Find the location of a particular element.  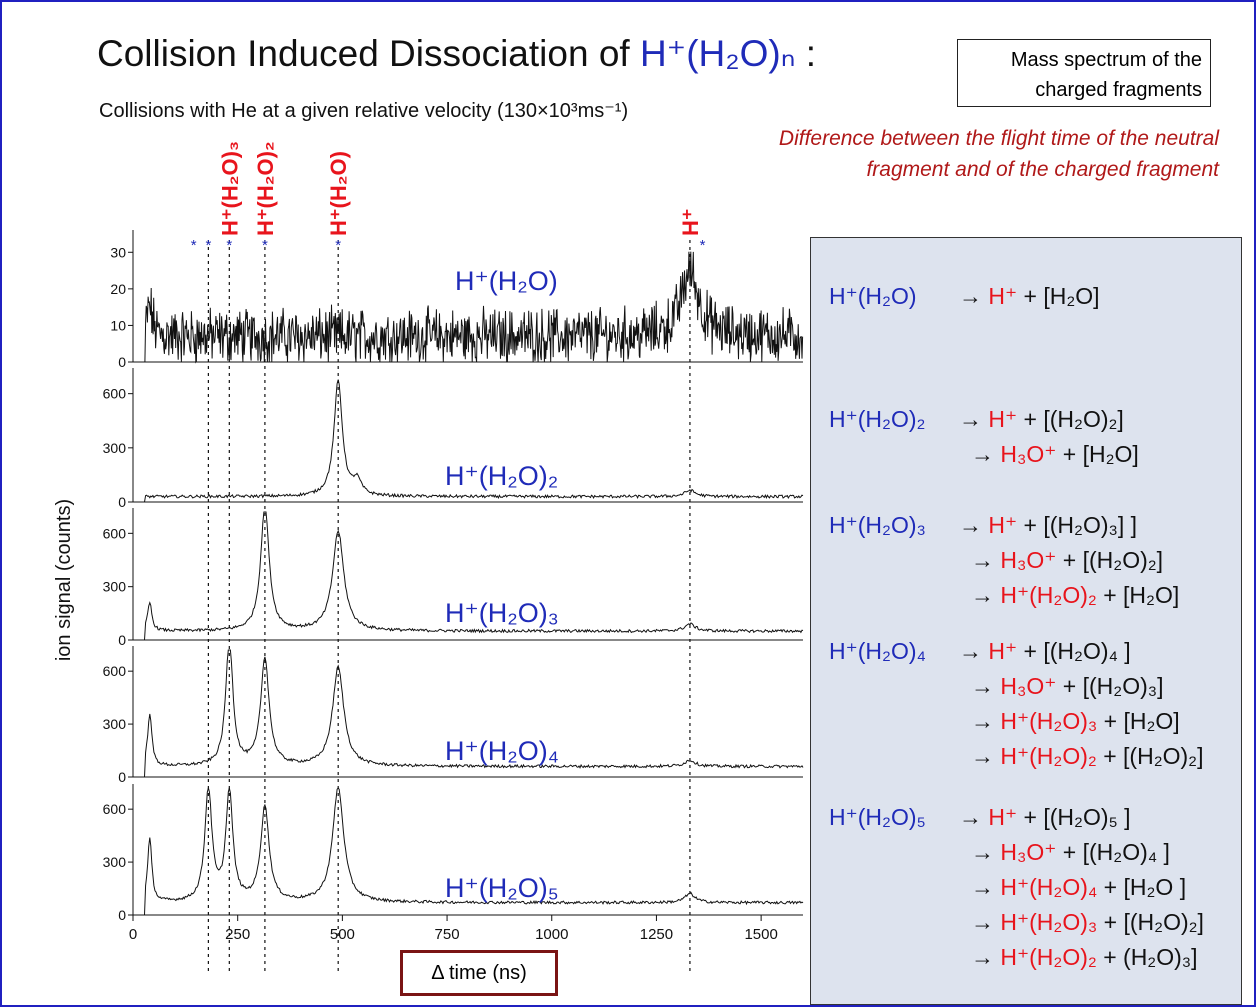

reaction-product: → H₃O⁺ + [(H₂O)₃] is located at coordinates (1067, 686).